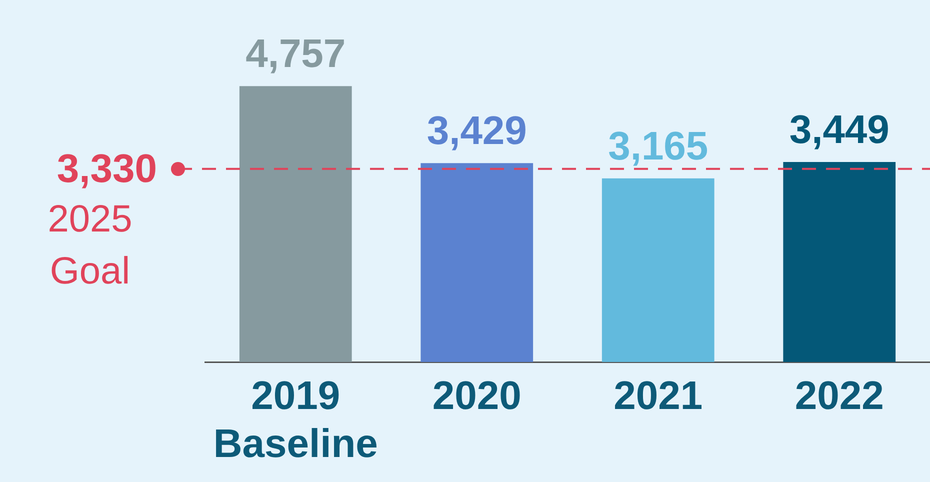  Describe the element at coordinates (839, 130) in the screenshot. I see `data-label: 3,449` at that location.